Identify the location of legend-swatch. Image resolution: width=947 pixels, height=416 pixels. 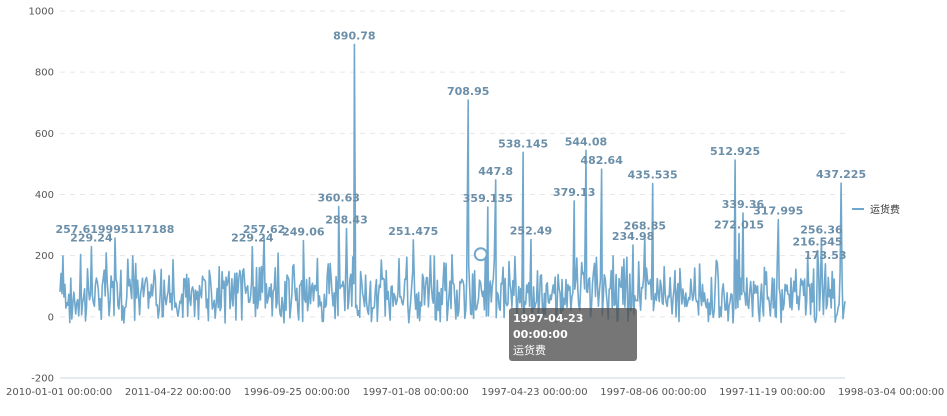
(858, 208).